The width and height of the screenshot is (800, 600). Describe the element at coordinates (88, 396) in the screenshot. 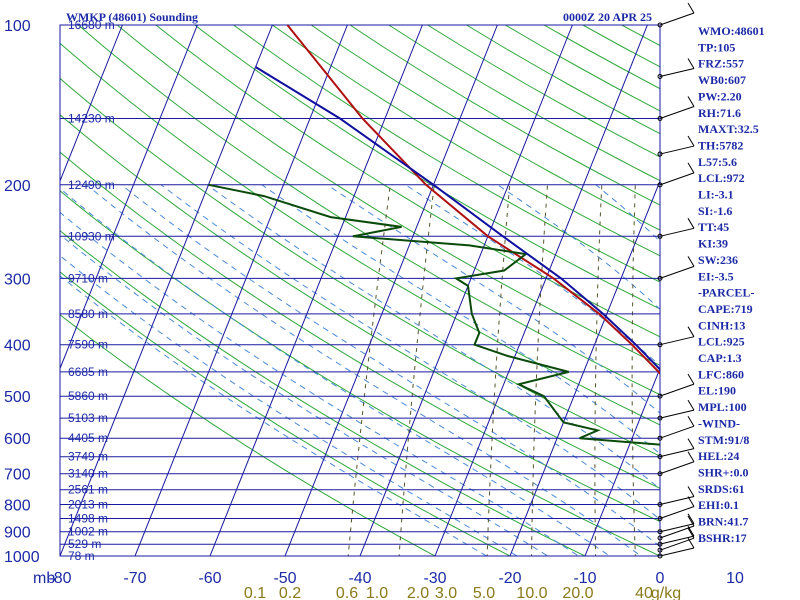

I see `height-label: 5860 m` at that location.